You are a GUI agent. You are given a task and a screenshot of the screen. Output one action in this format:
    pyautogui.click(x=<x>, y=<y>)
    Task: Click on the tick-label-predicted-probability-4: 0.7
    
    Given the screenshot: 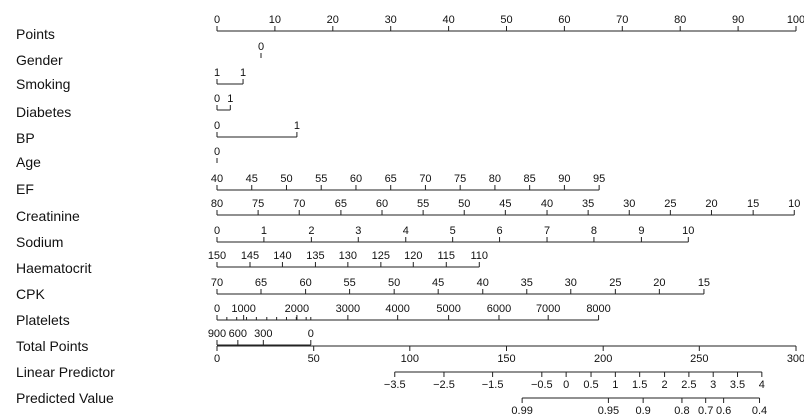 What is the action you would take?
    pyautogui.click(x=705, y=411)
    